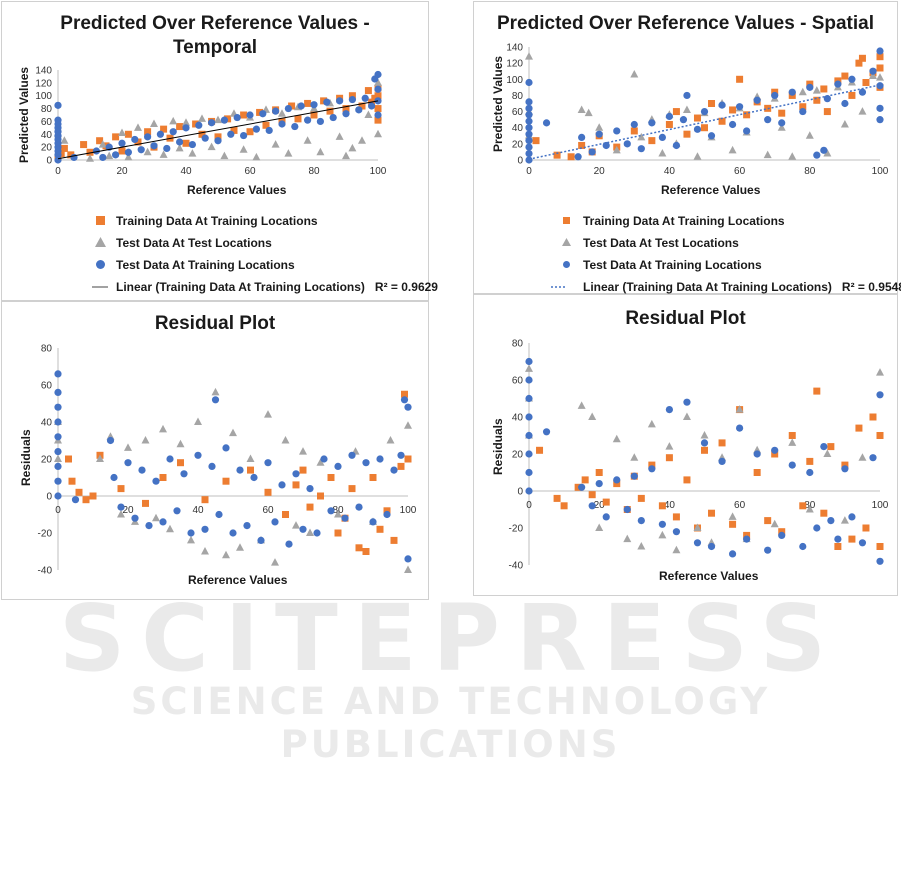 The width and height of the screenshot is (901, 887). What do you see at coordinates (697, 110) in the screenshot?
I see `spatial-prediction-plot: 0 20 40 60 80 100 120 140 0 20 40 60 80 100` at bounding box center [697, 110].